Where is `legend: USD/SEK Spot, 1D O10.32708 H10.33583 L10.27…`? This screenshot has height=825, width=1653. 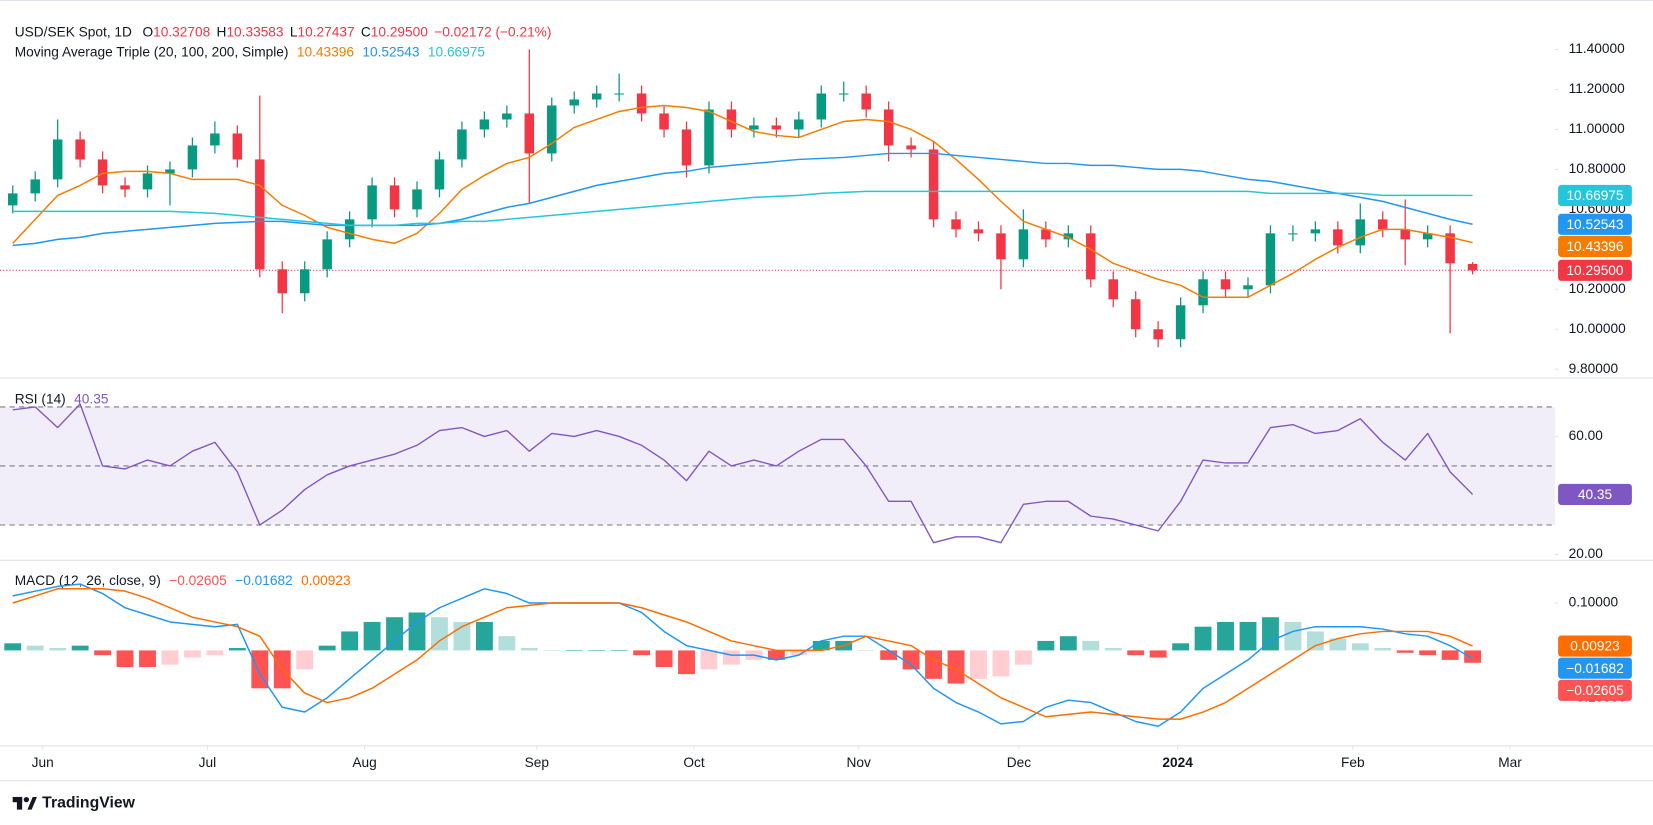 legend: USD/SEK Spot, 1D O10.32708 H10.33583 L10.27… is located at coordinates (283, 31).